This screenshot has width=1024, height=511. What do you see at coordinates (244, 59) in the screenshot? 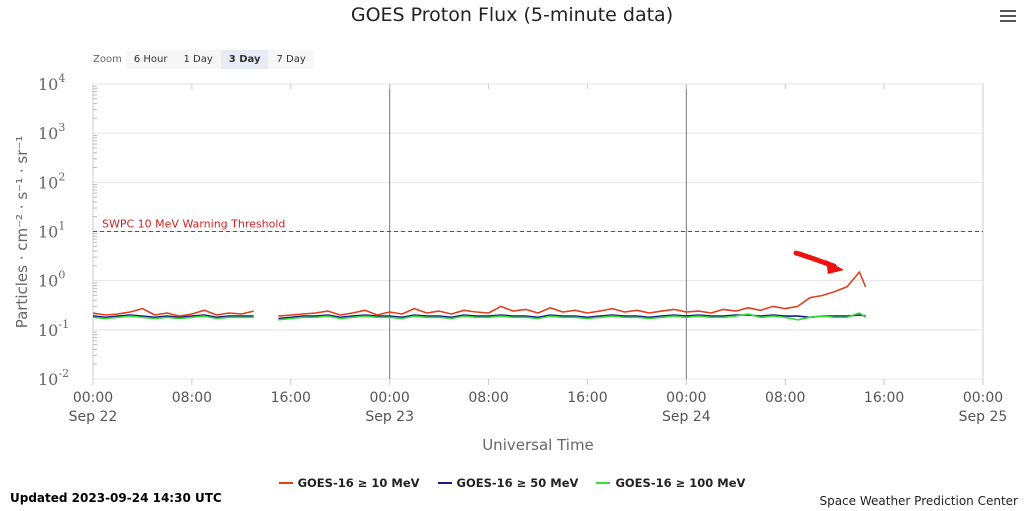
I see `zoom-3-day-button: 3 Day` at bounding box center [244, 59].